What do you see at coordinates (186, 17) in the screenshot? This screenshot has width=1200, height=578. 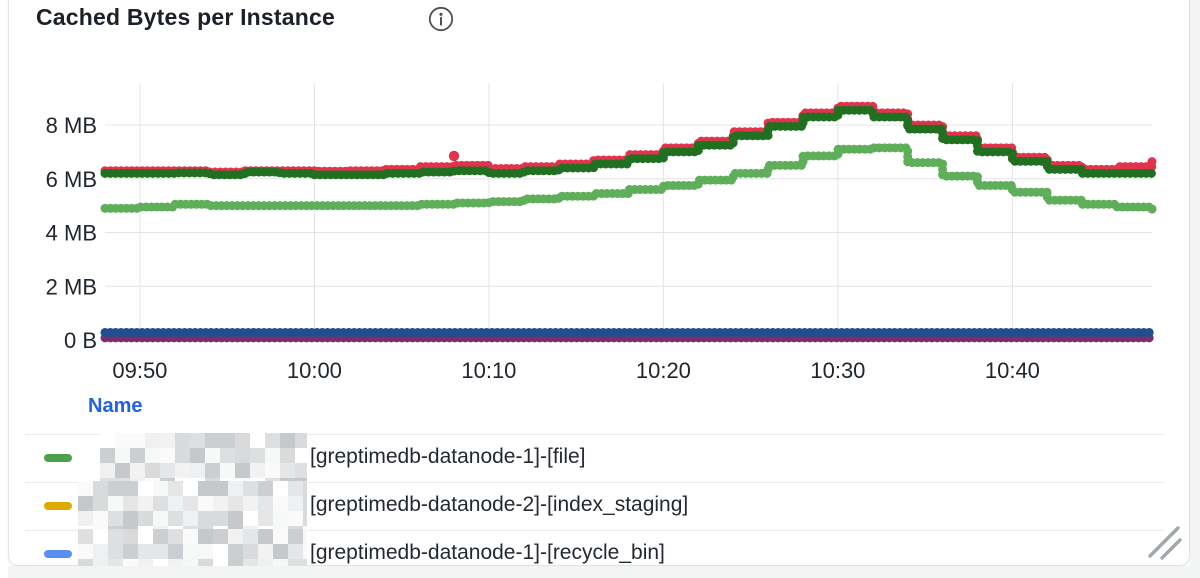 I see `panel-title: Cached Bytes per Instance` at bounding box center [186, 17].